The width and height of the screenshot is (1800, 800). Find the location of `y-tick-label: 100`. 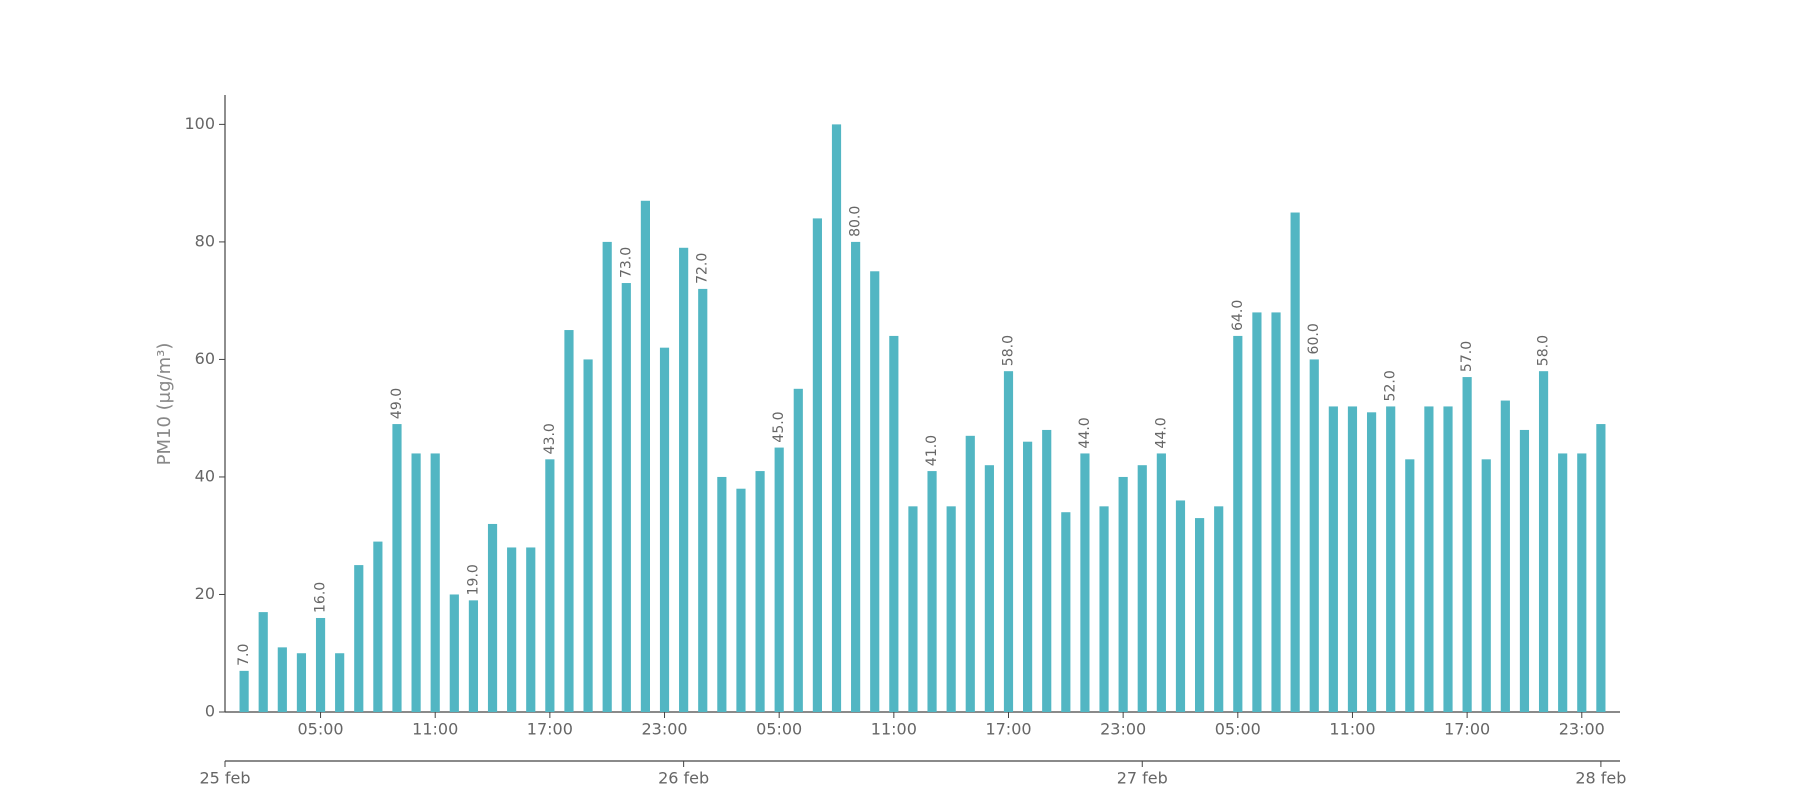

y-tick-label: 100 is located at coordinates (199, 123).